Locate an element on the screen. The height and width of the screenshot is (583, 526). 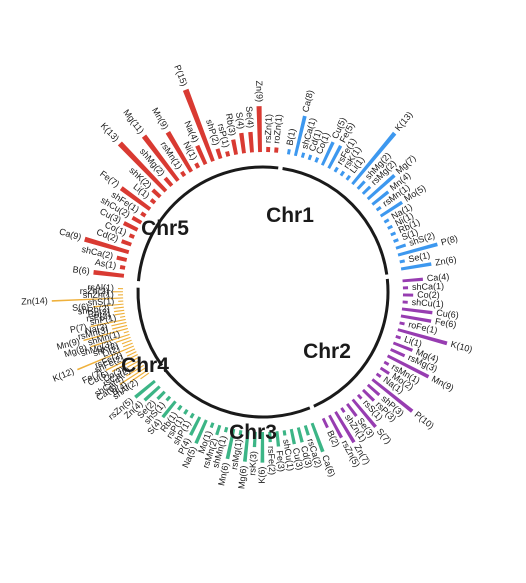
qtl-bar-chr4-rsca2 is located at coordinates (306, 430).